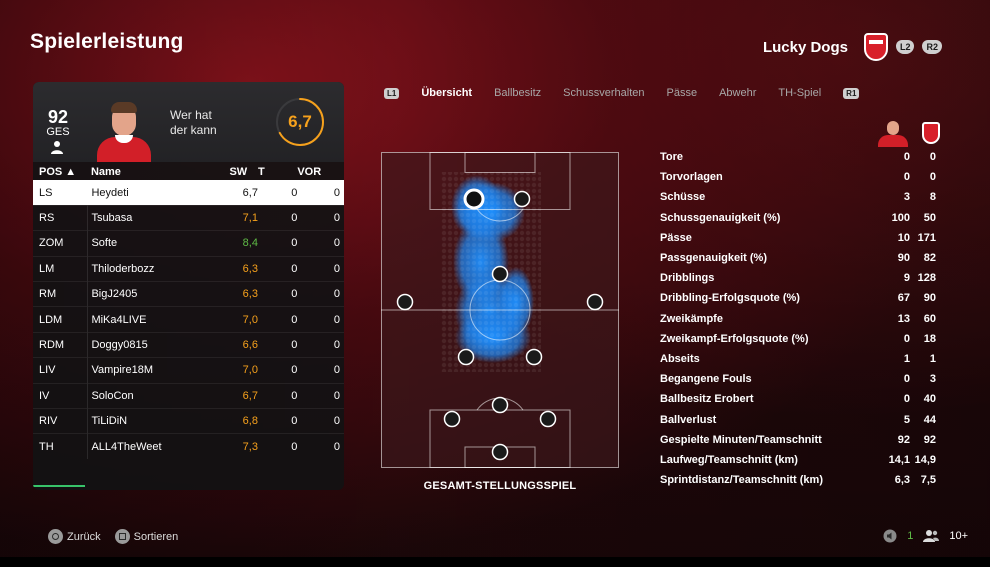 Image resolution: width=990 pixels, height=567 pixels. Describe the element at coordinates (61, 319) in the screenshot. I see `row-pos: LDM` at that location.